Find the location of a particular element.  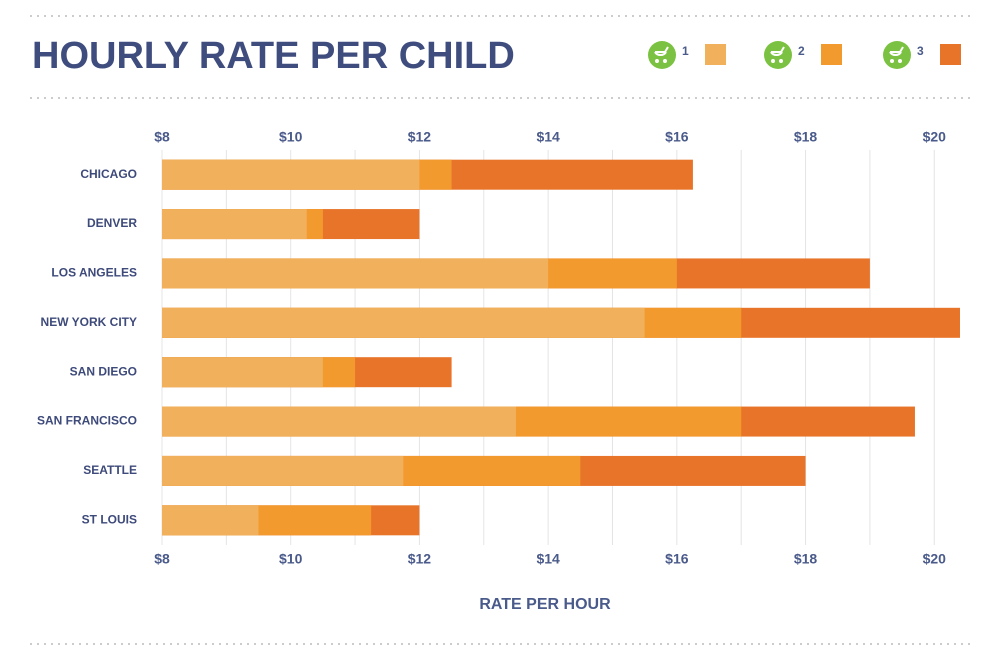

legend-item: 1 is located at coordinates (687, 55).